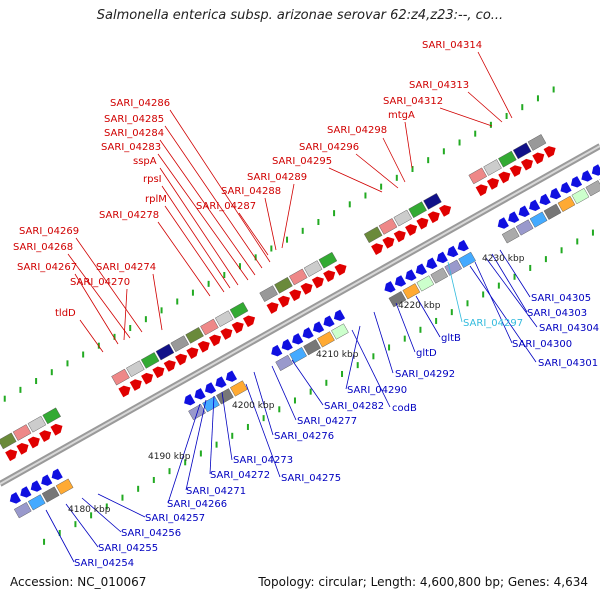 Image resolution: width=600 pixels, height=600 pixels. Describe the element at coordinates (263, 460) in the screenshot. I see `gene-label: SARI_04273` at that location.